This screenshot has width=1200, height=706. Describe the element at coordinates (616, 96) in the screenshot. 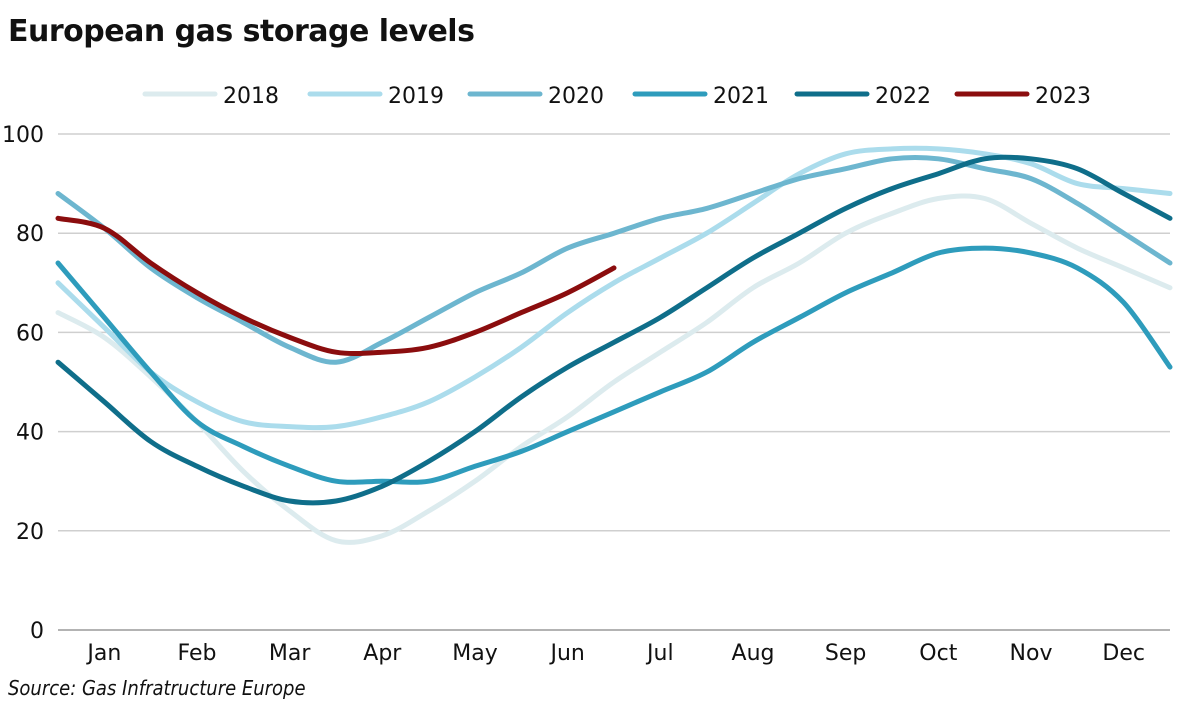

I see `legend: 2018 2019 2020 2021 2022 2023` at that location.